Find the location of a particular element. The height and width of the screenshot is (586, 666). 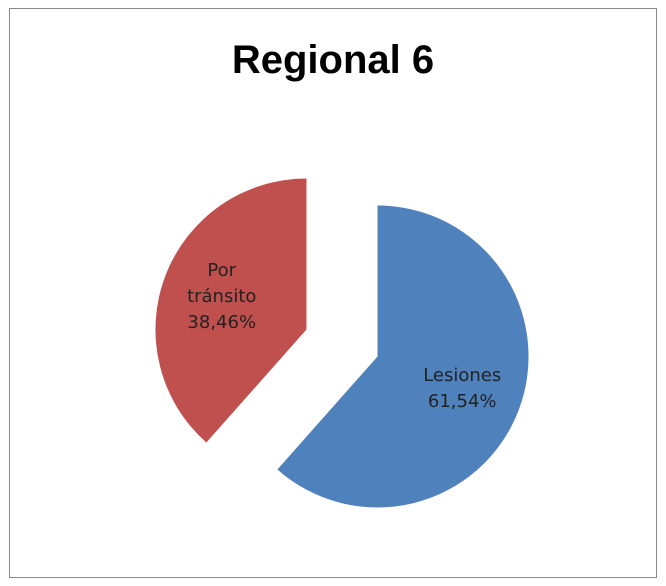

slice-category: Lesiones is located at coordinates (462, 375).